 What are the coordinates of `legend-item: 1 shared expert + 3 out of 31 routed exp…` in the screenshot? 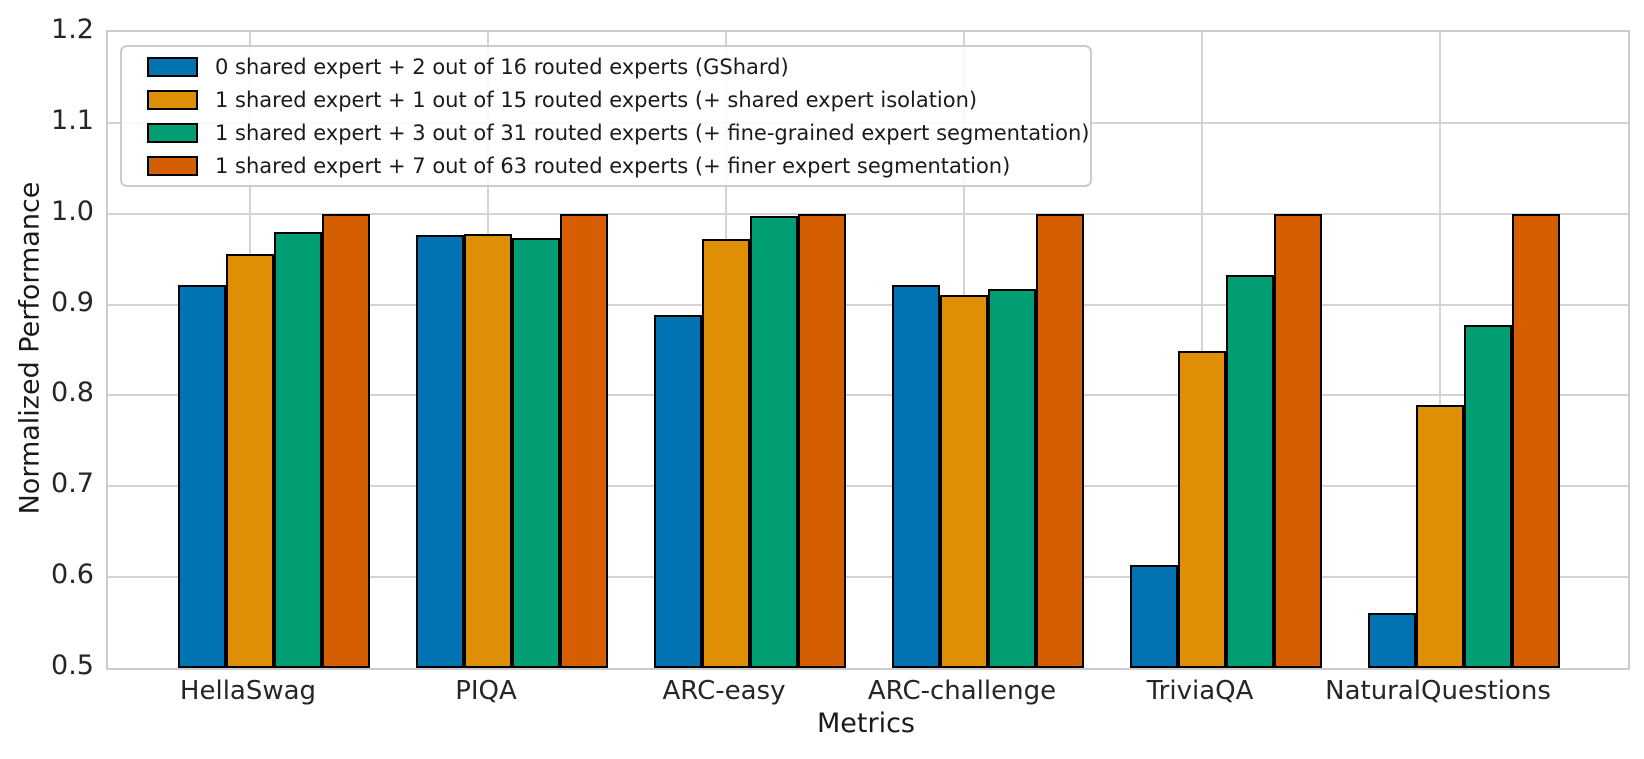 It's located at (618, 132).